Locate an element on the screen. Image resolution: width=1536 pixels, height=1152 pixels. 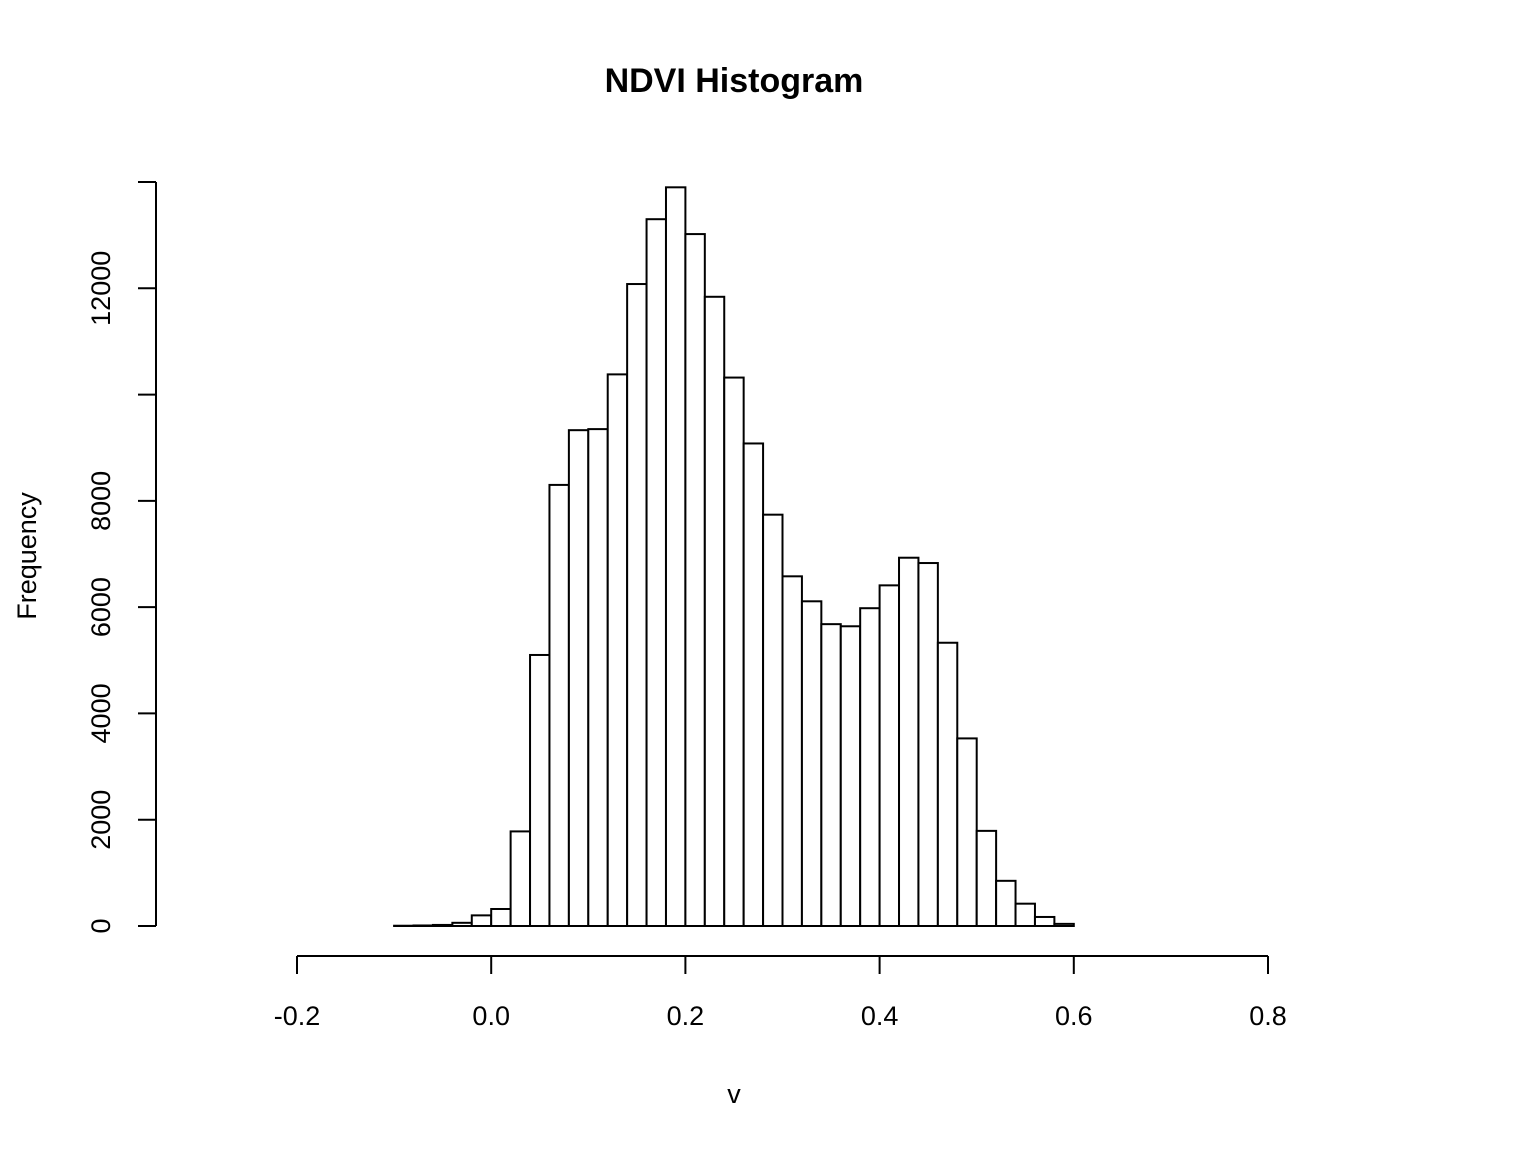
x-tick-label: 0.6 is located at coordinates (1074, 1016).